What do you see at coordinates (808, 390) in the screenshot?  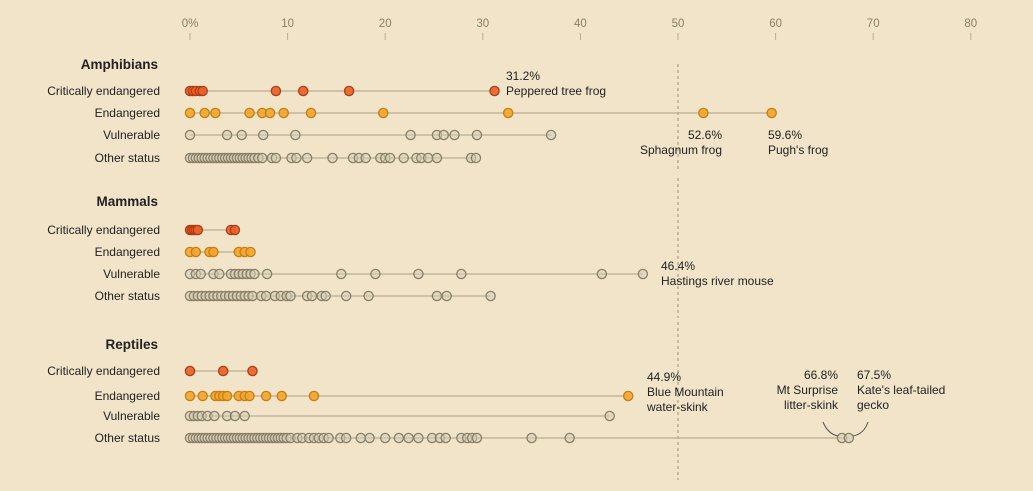 I see `annotation: 66.8% Mt Surprise litter-skink` at bounding box center [808, 390].